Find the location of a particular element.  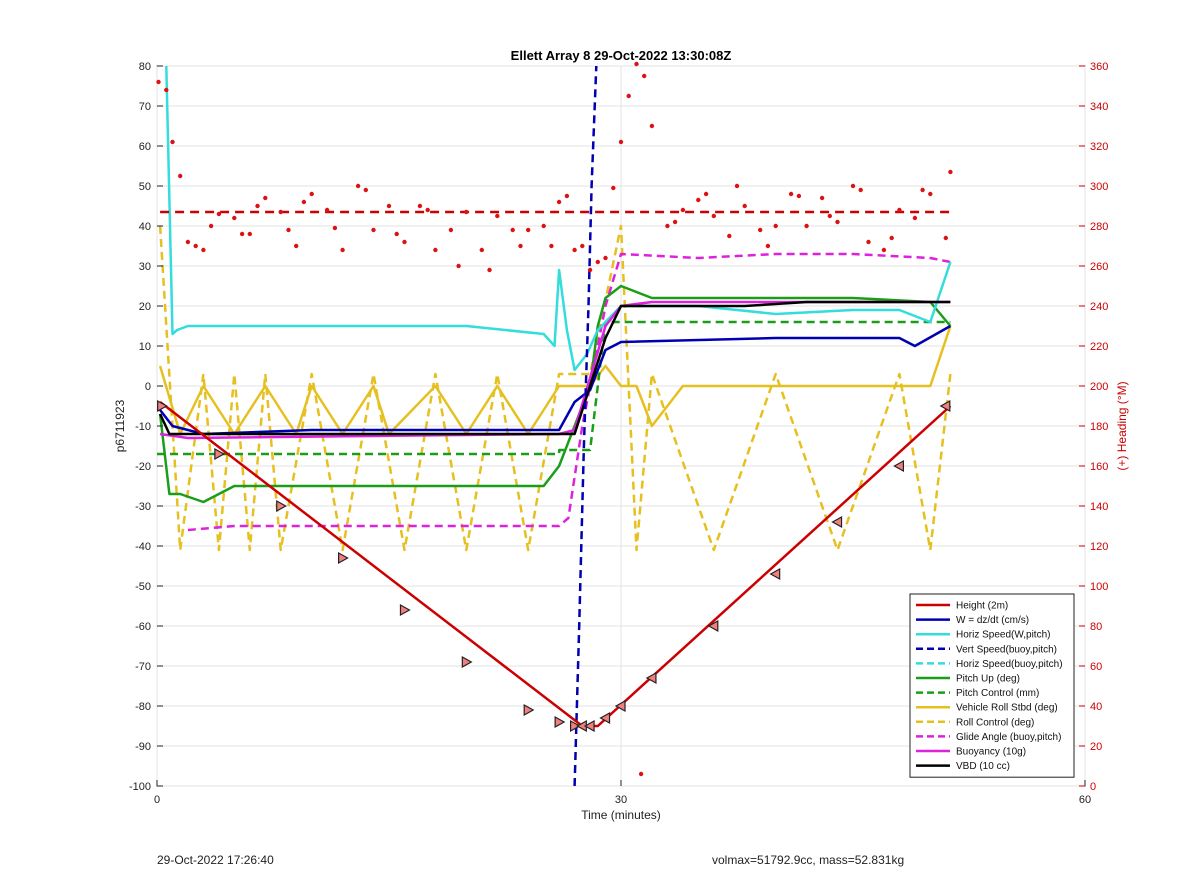

legend-label: Pitch Up (deg) is located at coordinates (988, 679).